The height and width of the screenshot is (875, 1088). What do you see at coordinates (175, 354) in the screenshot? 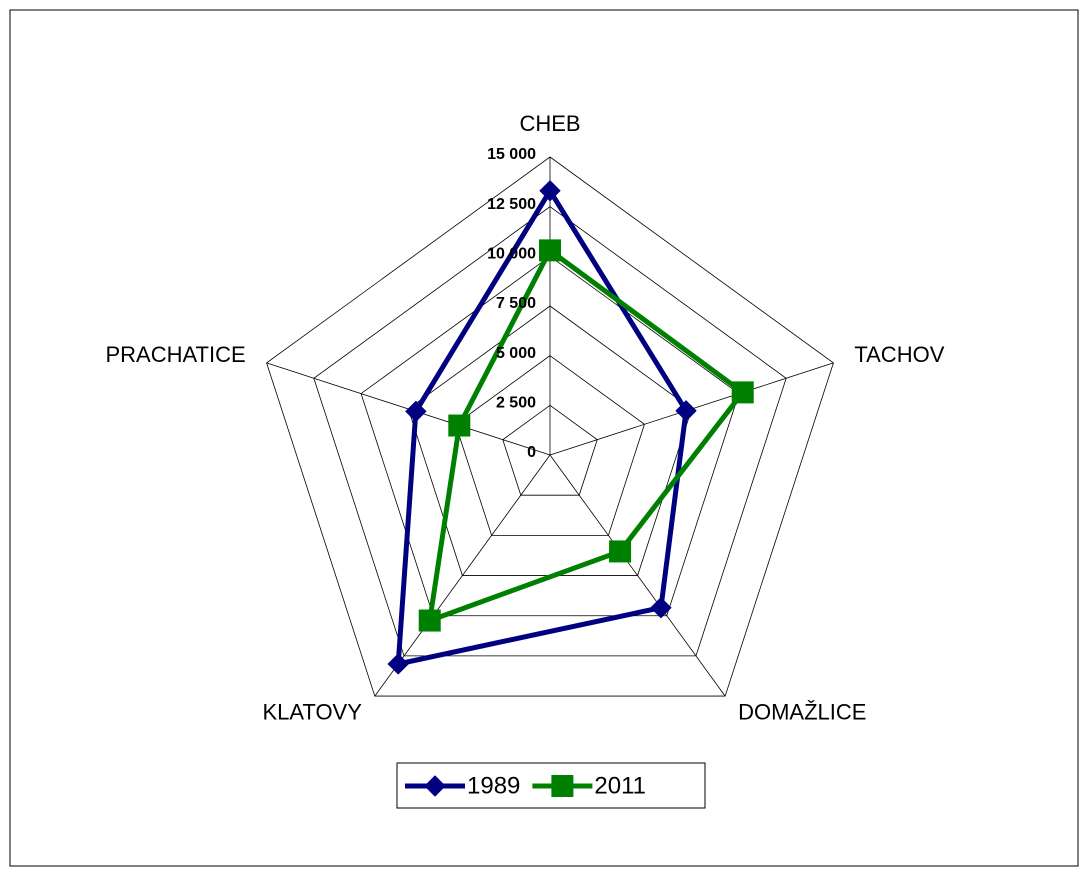
I see `category-label: PRACHATICE` at bounding box center [175, 354].